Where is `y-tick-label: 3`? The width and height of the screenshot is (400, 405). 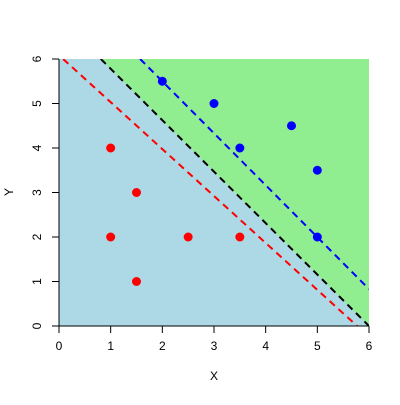 y-tick-label: 3 is located at coordinates (37, 192).